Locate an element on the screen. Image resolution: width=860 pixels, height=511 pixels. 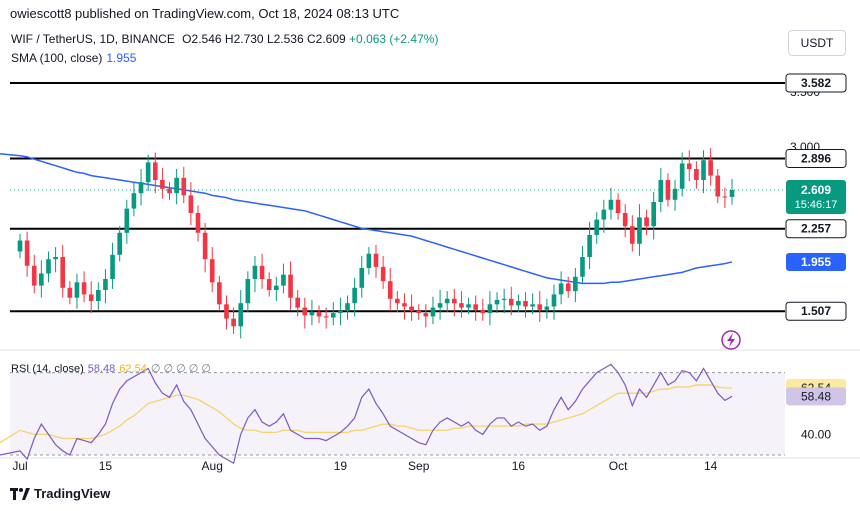
sma-label-text: 1.955 is located at coordinates (816, 262).